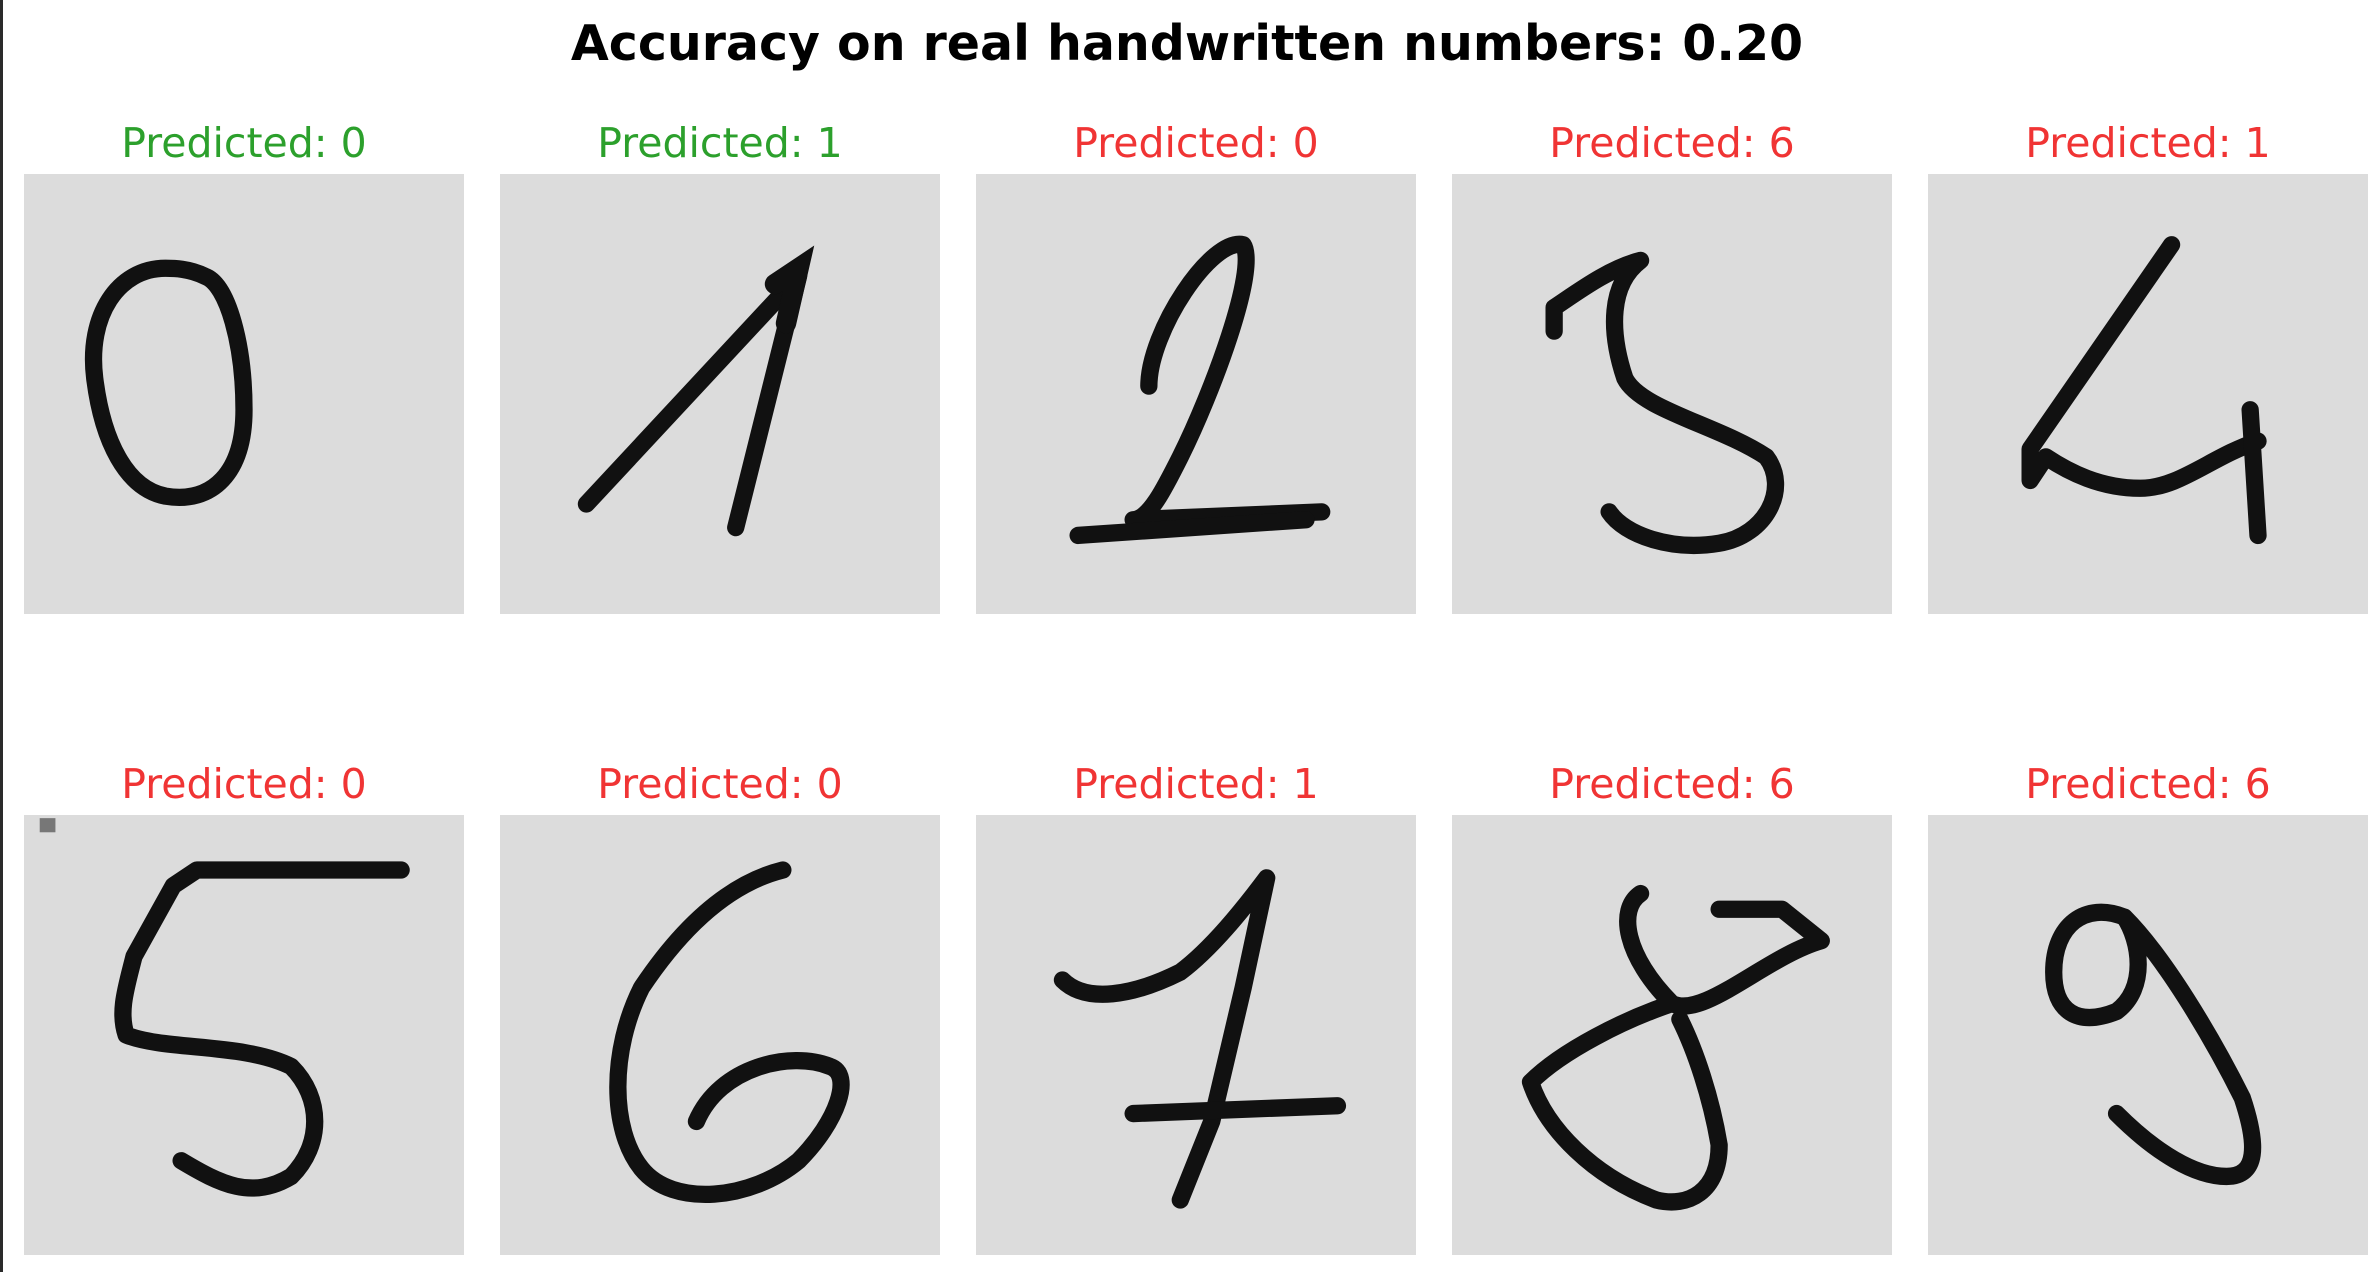 The width and height of the screenshot is (2374, 1272). I want to click on handwritten-digit-5-icon, so click(224, 1007).